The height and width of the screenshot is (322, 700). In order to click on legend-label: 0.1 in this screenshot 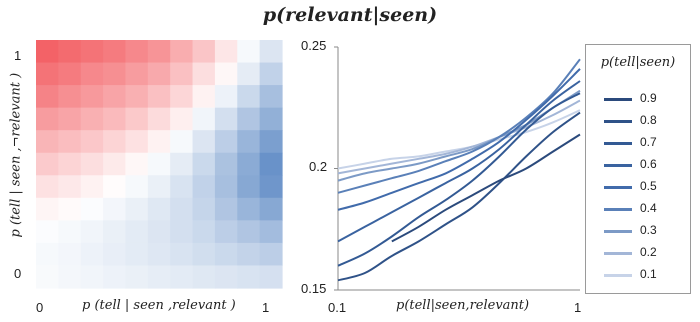, I will do `click(648, 274)`.